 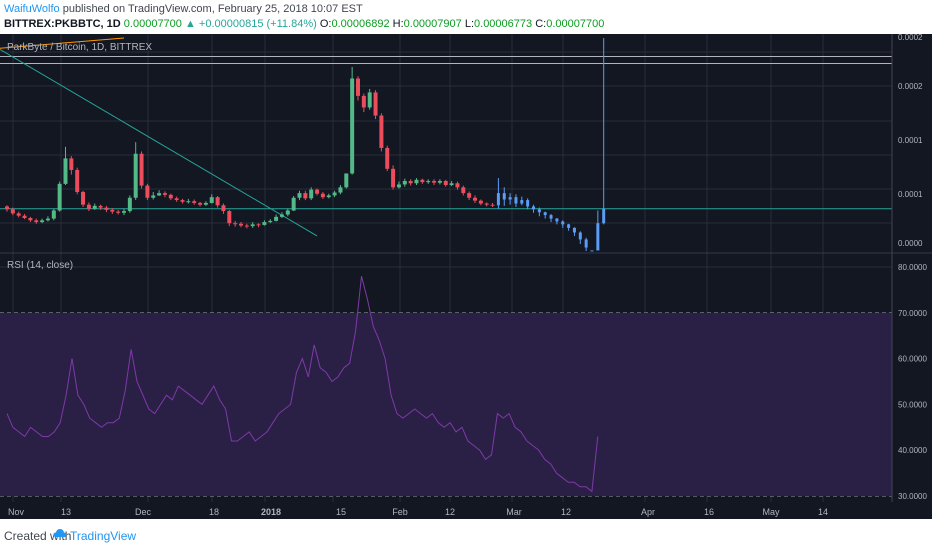 I want to click on time-tick-label: 15, so click(x=341, y=512).